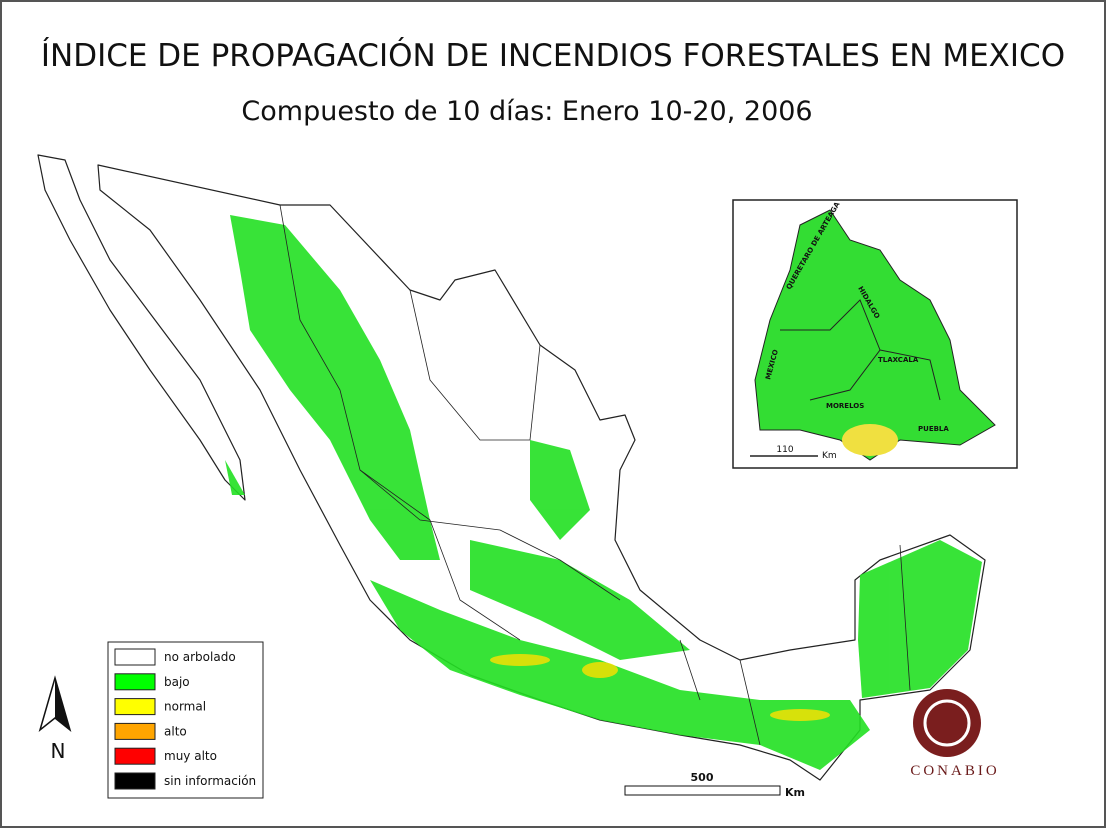 This screenshot has height=830, width=1108. Describe the element at coordinates (177, 682) in the screenshot. I see `legend-label: bajo` at that location.